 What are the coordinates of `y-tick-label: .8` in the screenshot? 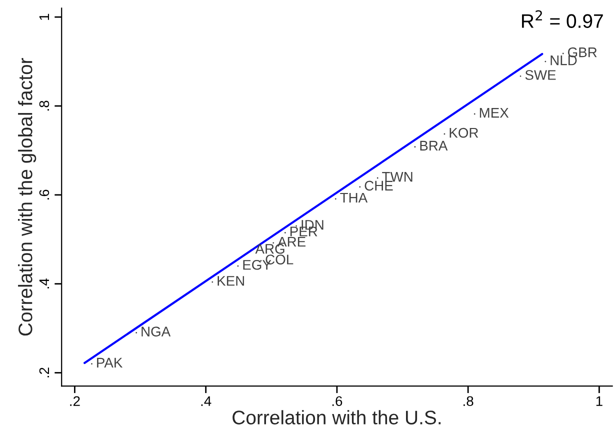 It's located at (44, 105).